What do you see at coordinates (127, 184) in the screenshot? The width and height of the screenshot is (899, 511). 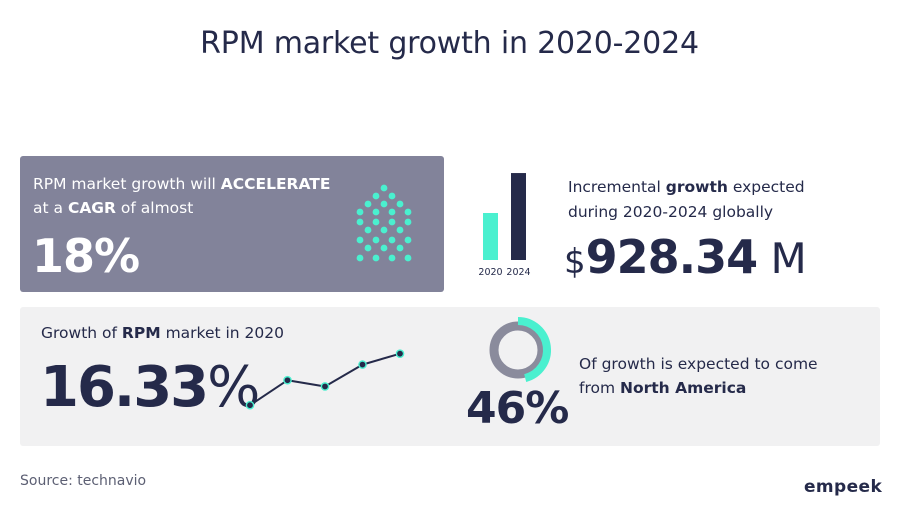 I see `cagr-line-1-text: RPM market growth will` at bounding box center [127, 184].